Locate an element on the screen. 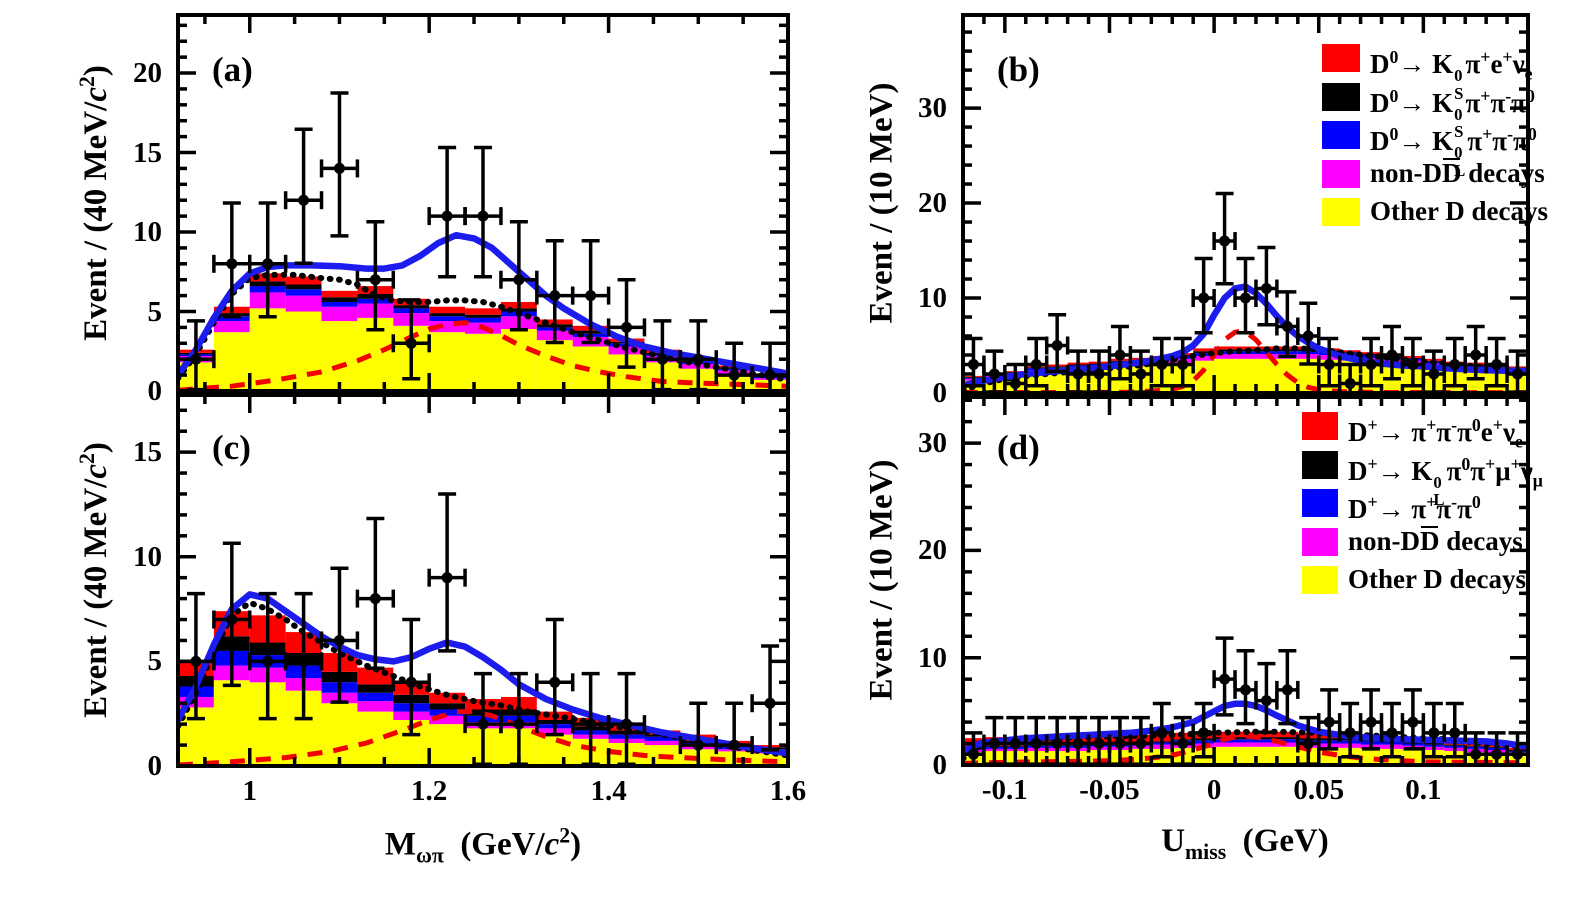 The image size is (1575, 906). panel-c-y-tick-0: 0 is located at coordinates (155, 766).